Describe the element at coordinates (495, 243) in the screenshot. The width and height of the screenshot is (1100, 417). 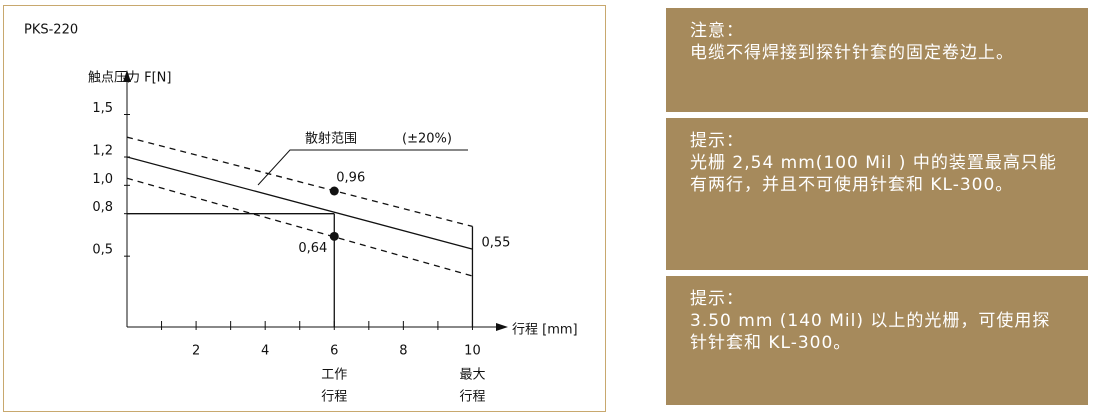
I see `data-label: 0,55` at that location.